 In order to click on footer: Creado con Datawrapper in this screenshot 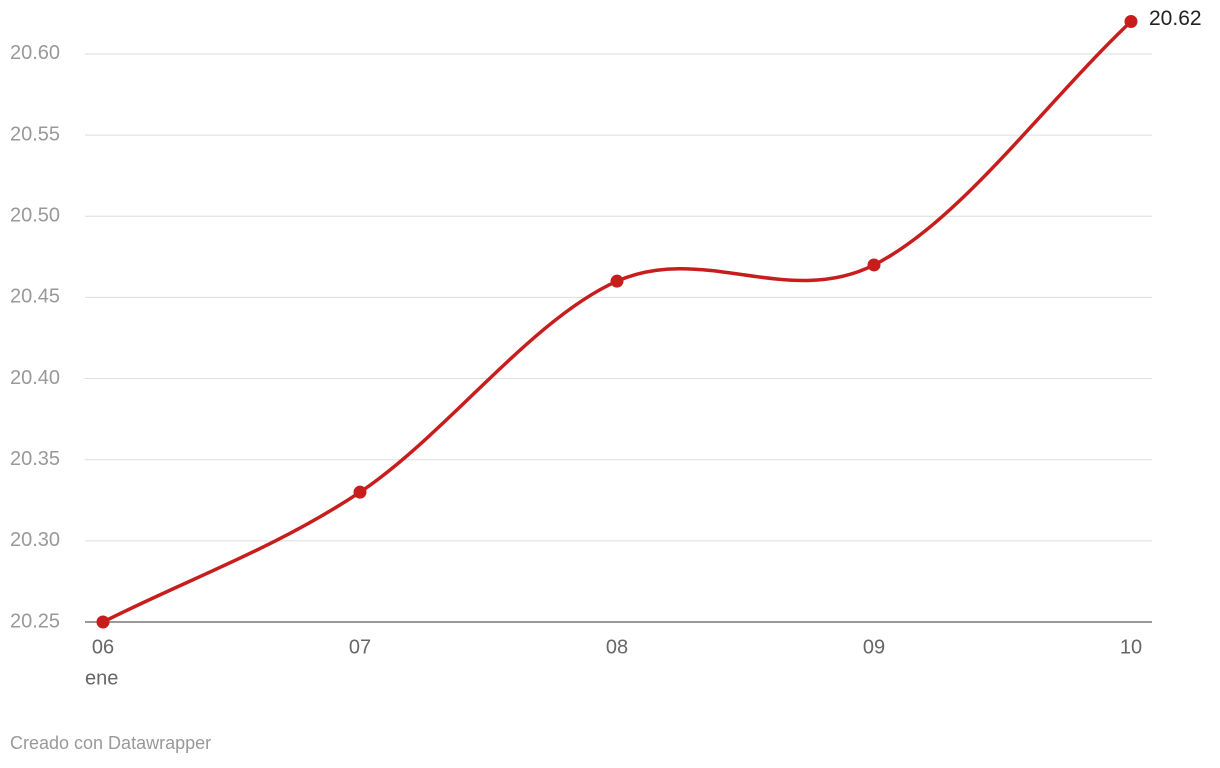, I will do `click(110, 743)`.